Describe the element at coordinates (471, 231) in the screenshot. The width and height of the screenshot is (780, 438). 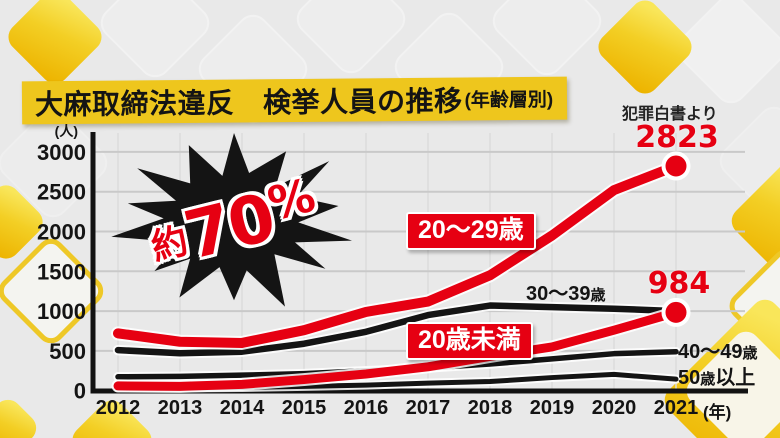
I see `series-badge-20-29: 20〜29歳` at that location.